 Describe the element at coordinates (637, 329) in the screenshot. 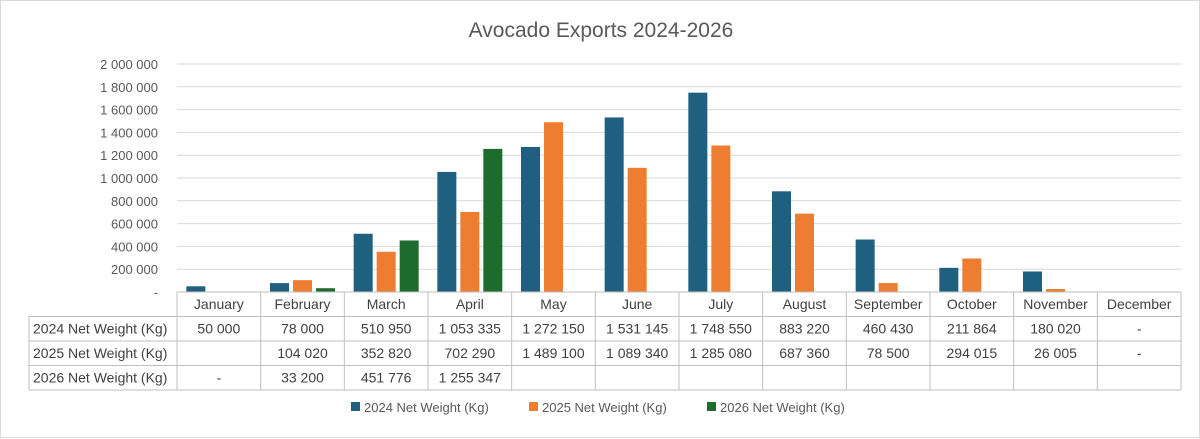

I see `data-label: 1 531 145` at that location.